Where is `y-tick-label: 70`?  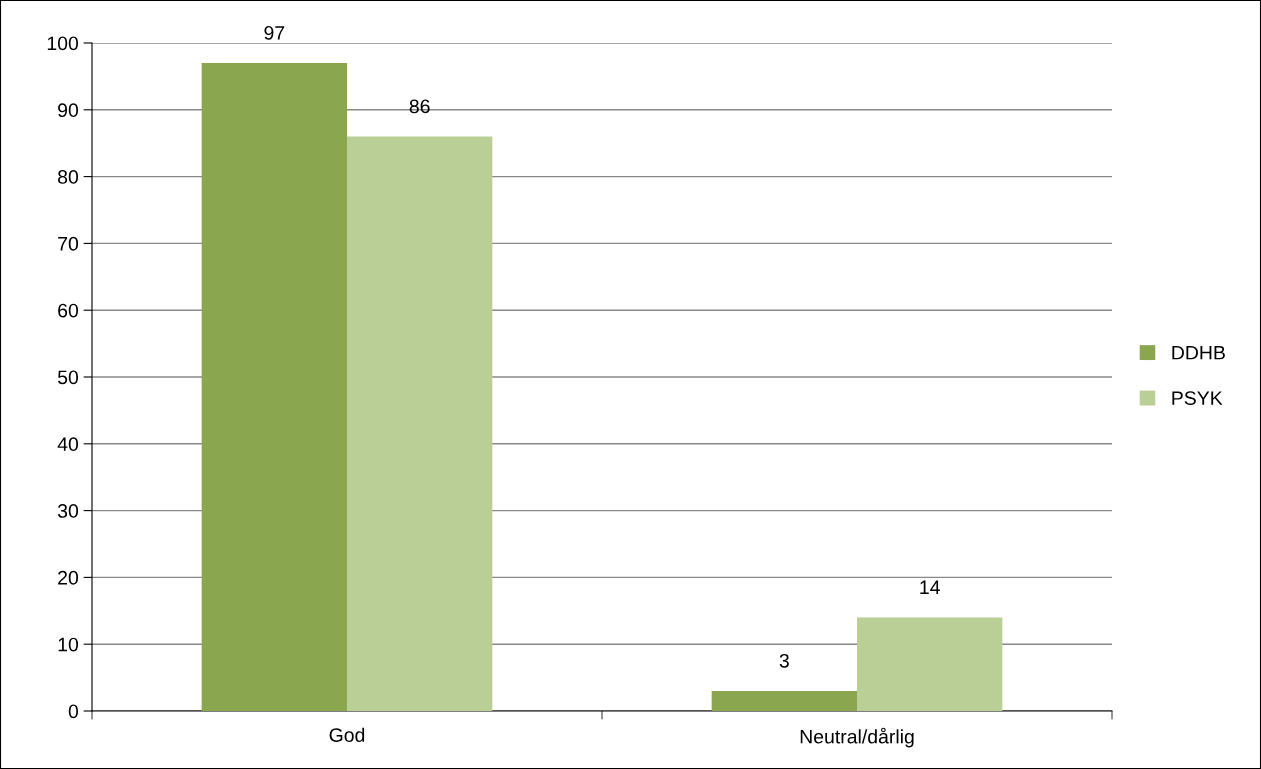 y-tick-label: 70 is located at coordinates (68, 243).